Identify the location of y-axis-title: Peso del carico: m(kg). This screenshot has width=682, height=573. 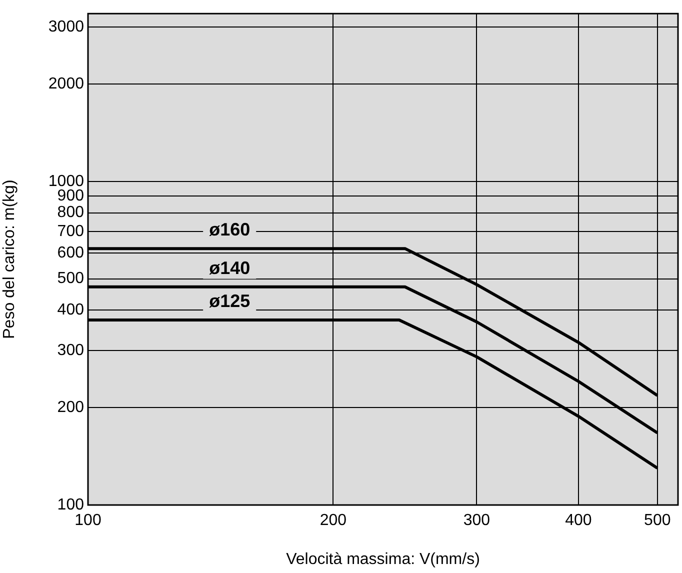
(9, 259).